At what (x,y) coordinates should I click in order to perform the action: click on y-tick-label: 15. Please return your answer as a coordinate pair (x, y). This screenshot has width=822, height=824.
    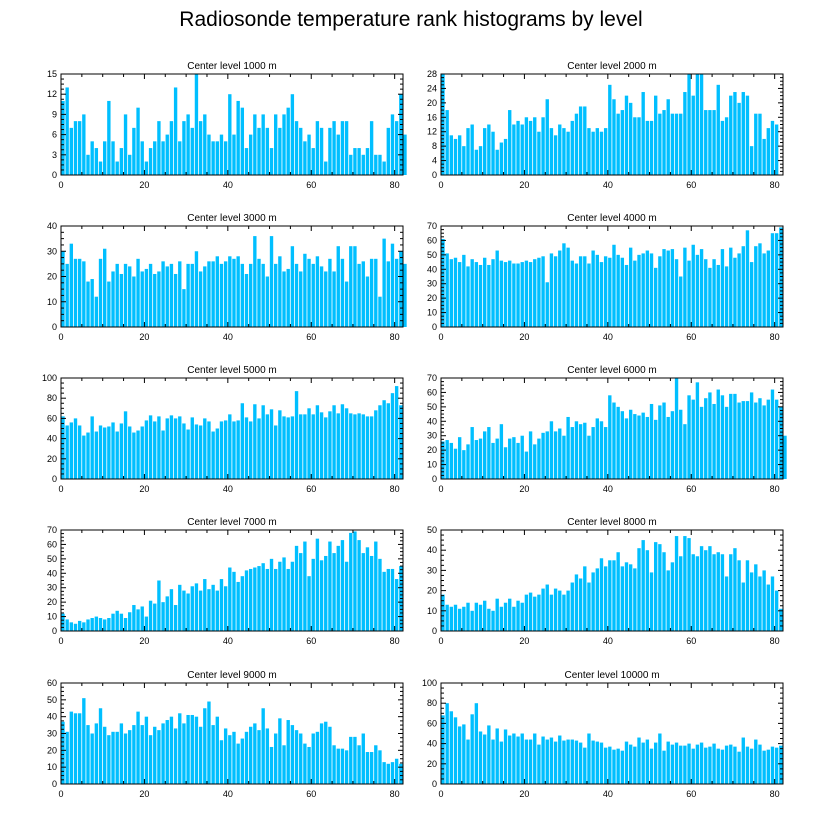
    Looking at the image, I should click on (52, 74).